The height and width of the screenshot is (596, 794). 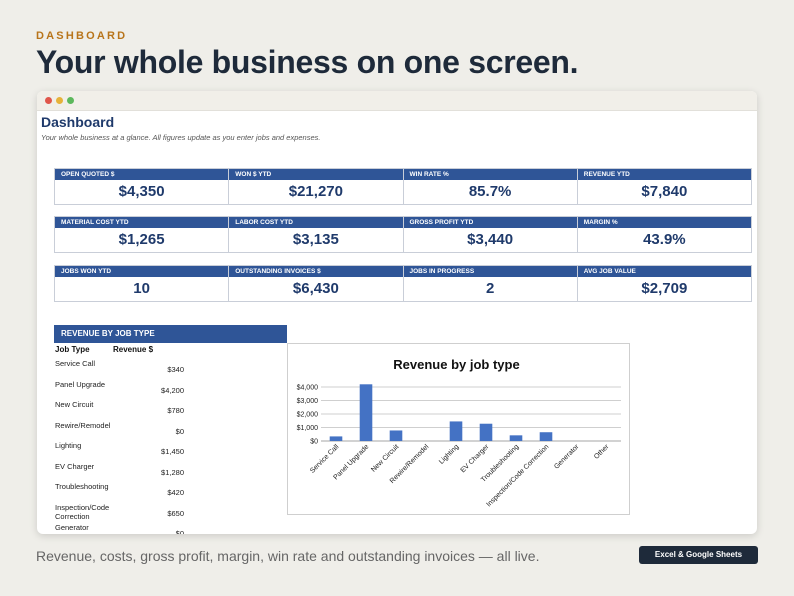 I want to click on kpi-card: LABOR COST YTD $3,135, so click(x=316, y=234).